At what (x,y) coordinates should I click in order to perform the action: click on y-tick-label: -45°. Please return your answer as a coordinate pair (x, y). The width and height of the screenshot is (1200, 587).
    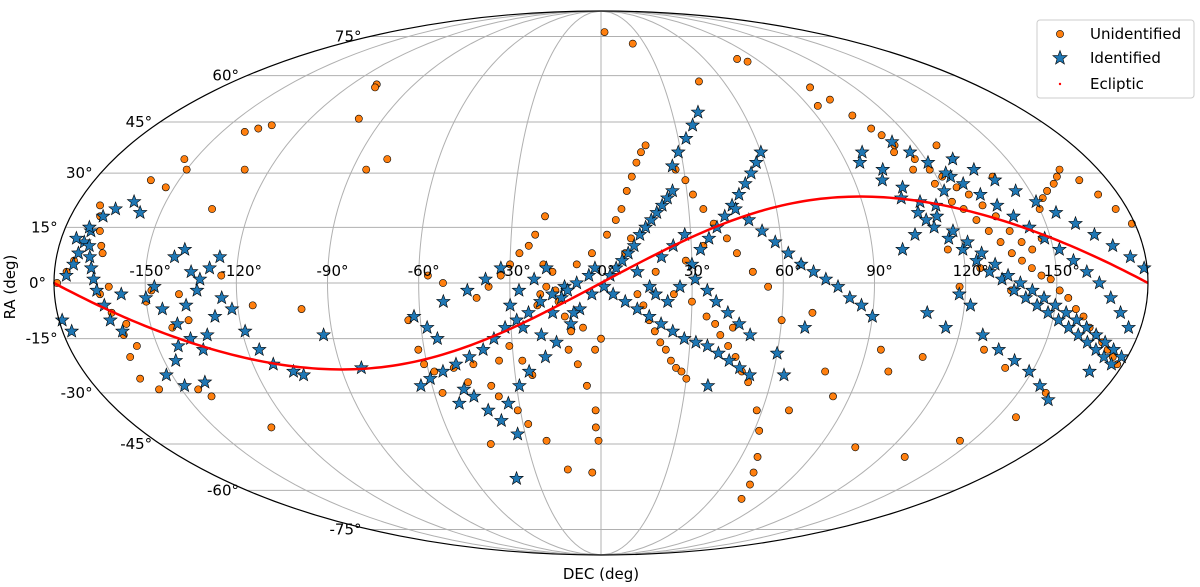
    Looking at the image, I should click on (136, 444).